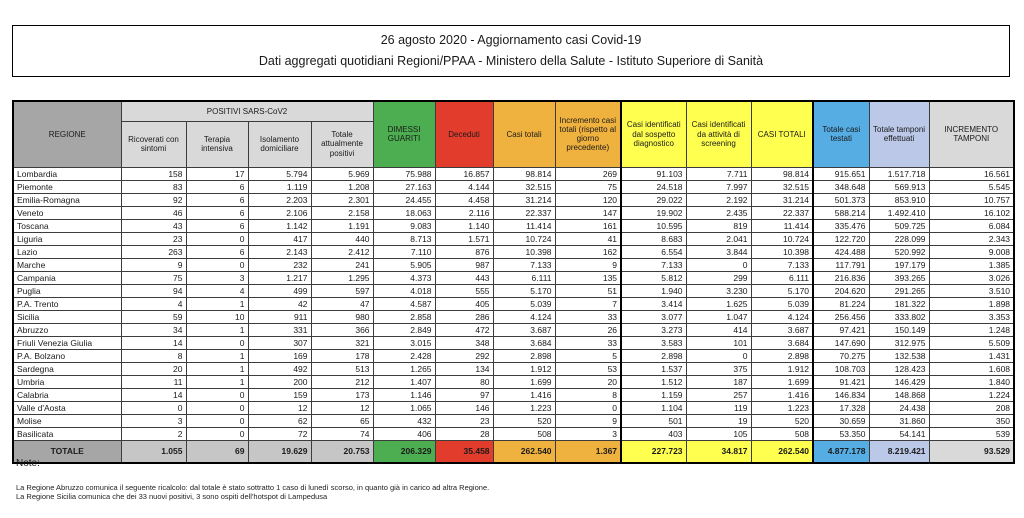 The image size is (1024, 518). Describe the element at coordinates (782, 329) in the screenshot. I see `value-cell: 3.687` at that location.